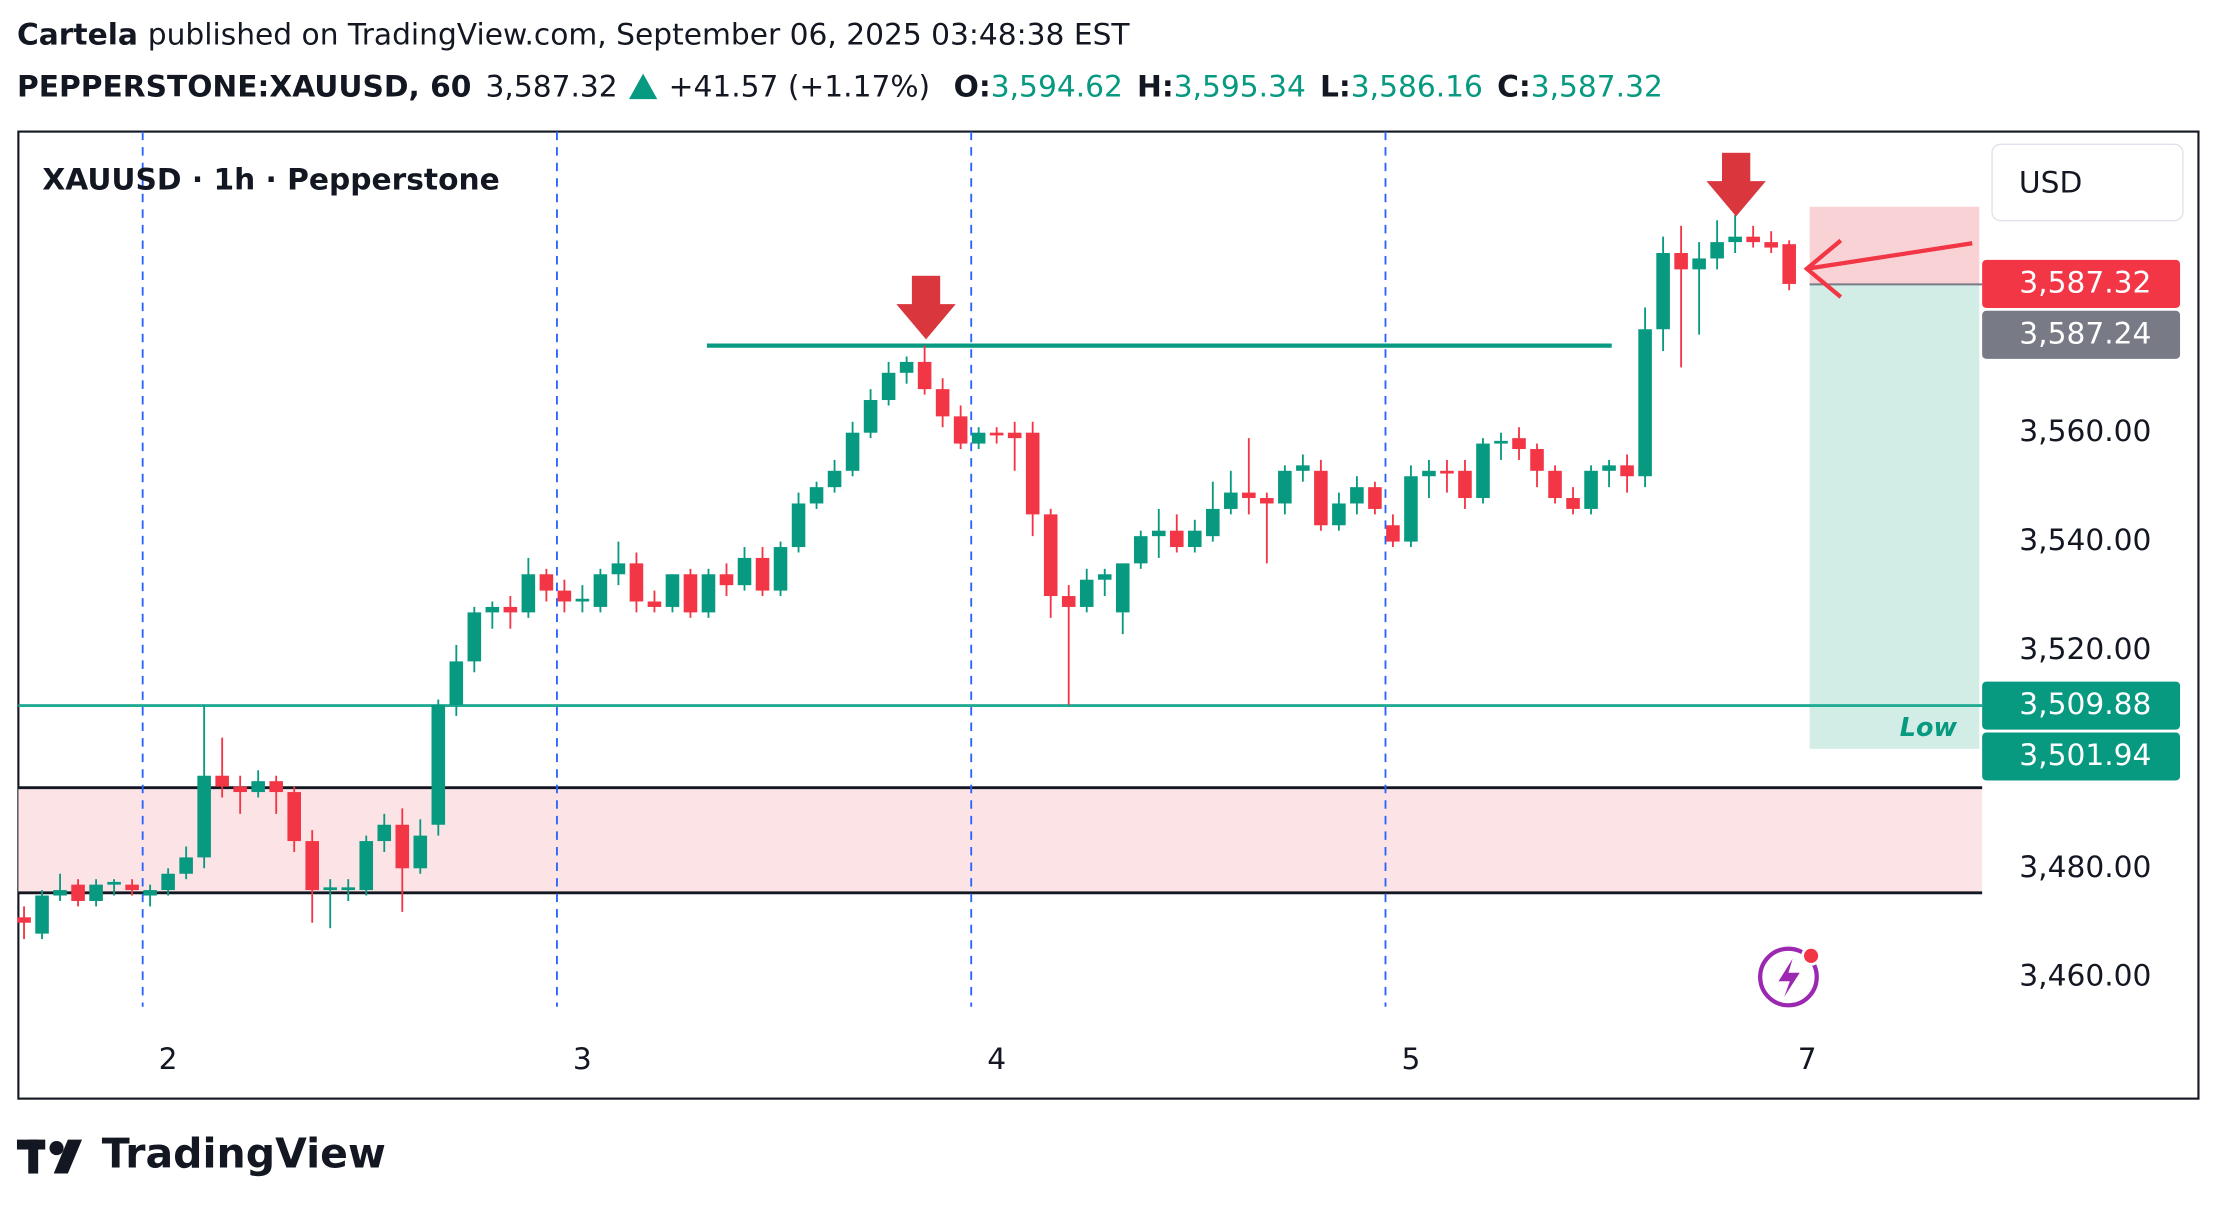 This screenshot has width=2214, height=1209. Describe the element at coordinates (1240, 85) in the screenshot. I see `ohlc-value: 3,595.34` at that location.